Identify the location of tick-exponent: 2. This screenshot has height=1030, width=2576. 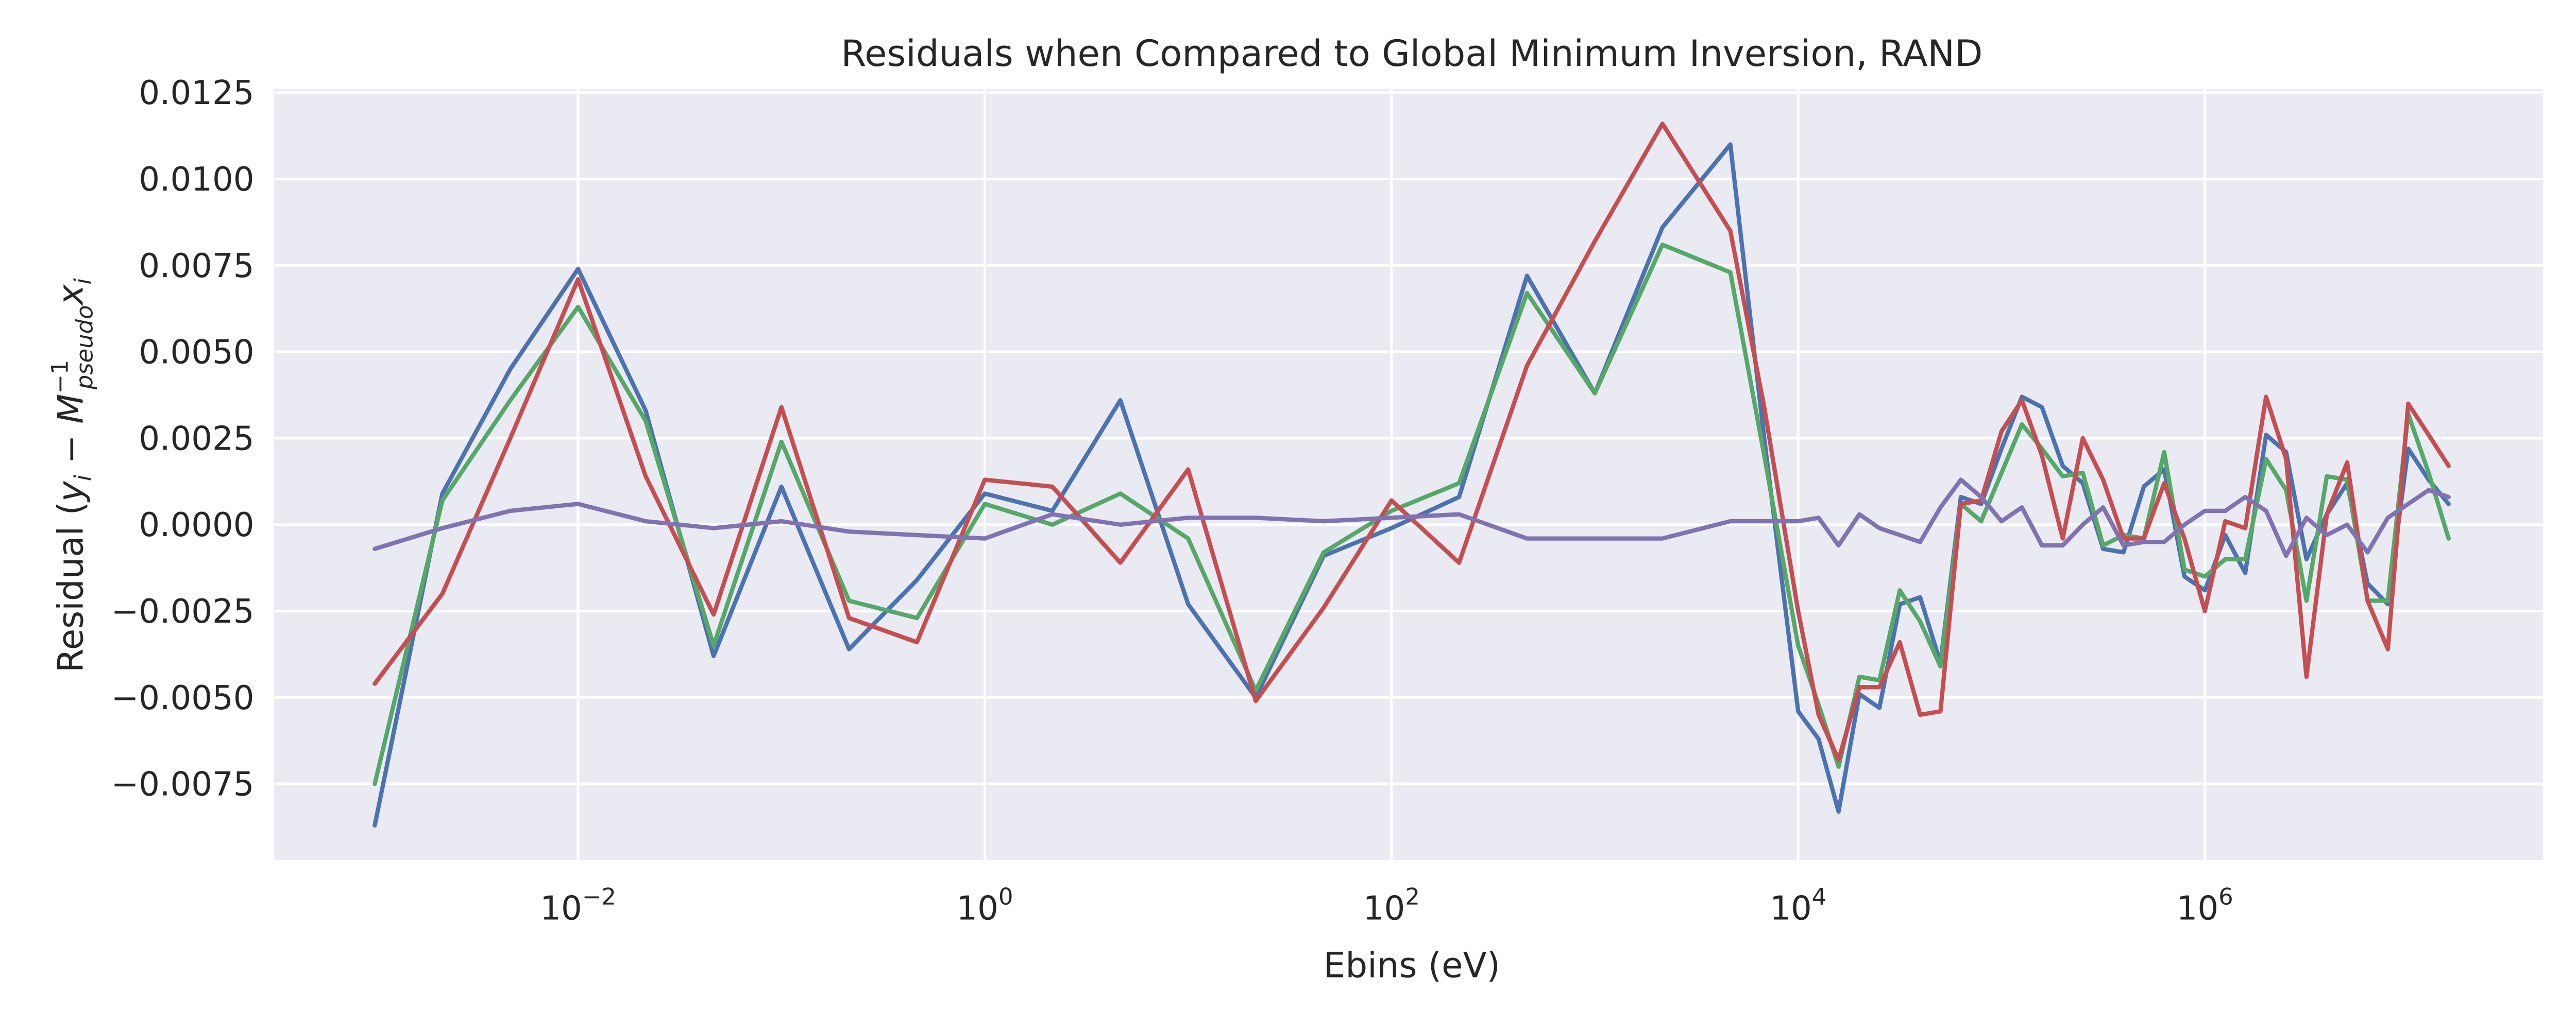
(1413, 897).